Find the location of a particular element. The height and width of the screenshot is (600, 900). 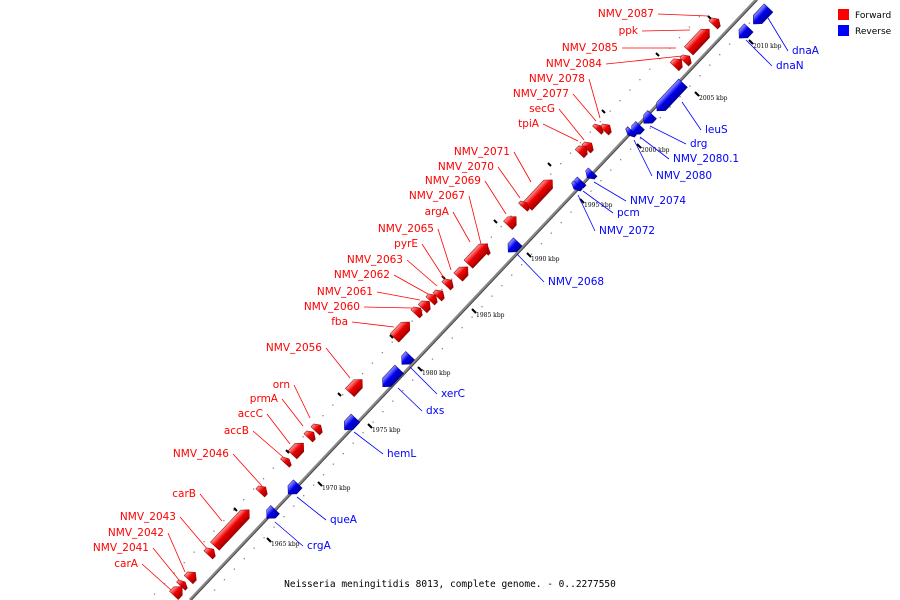

reverse-gene-label: dxs is located at coordinates (435, 411).